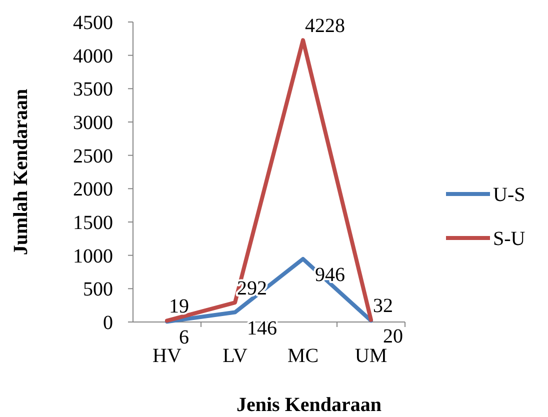 The width and height of the screenshot is (548, 417). What do you see at coordinates (184, 337) in the screenshot?
I see `data-label: 6` at bounding box center [184, 337].